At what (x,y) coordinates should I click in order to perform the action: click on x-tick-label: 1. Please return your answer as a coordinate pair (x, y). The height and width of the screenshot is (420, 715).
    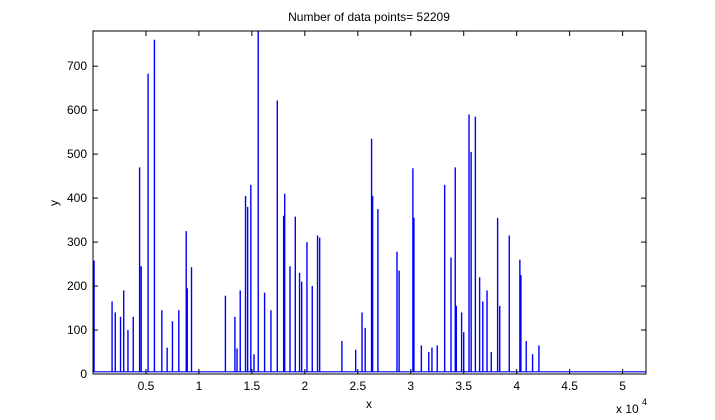
    Looking at the image, I should click on (199, 386).